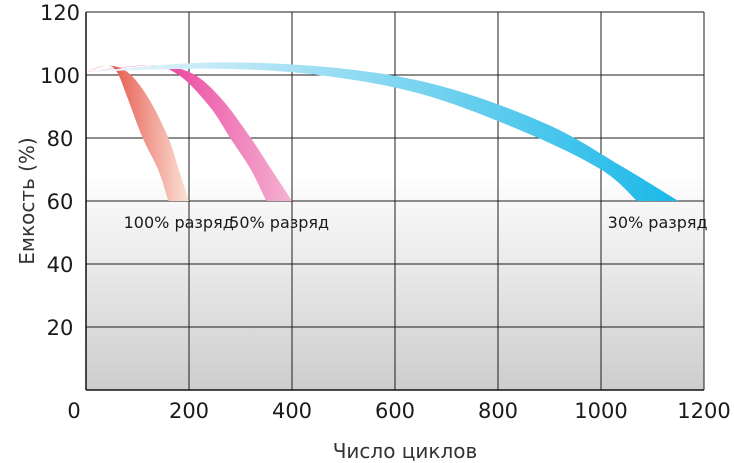 The width and height of the screenshot is (734, 463). Describe the element at coordinates (179, 222) in the screenshot. I see `series-label: 100% разряд` at that location.